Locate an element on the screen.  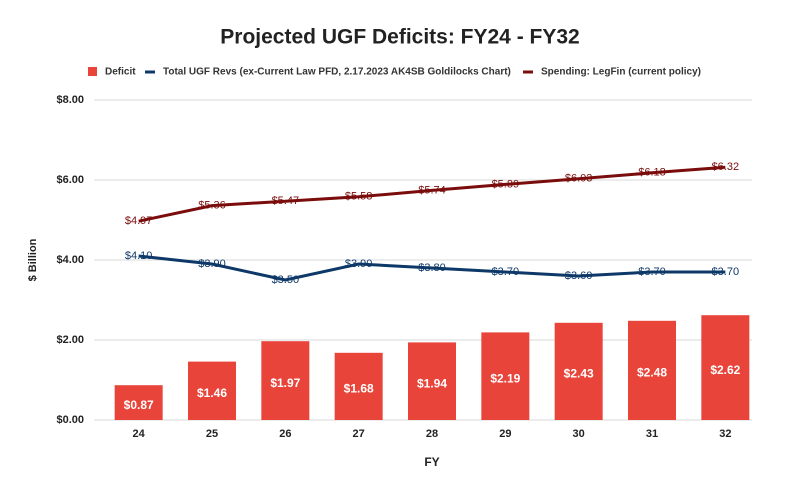
y-tick-label: $6.00 is located at coordinates (70, 180).